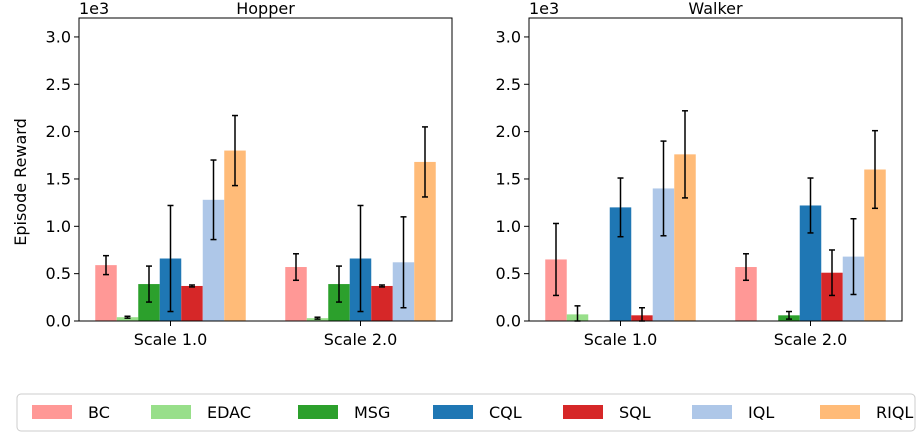  Describe the element at coordinates (99, 412) in the screenshot. I see `legend-label: BC` at that location.